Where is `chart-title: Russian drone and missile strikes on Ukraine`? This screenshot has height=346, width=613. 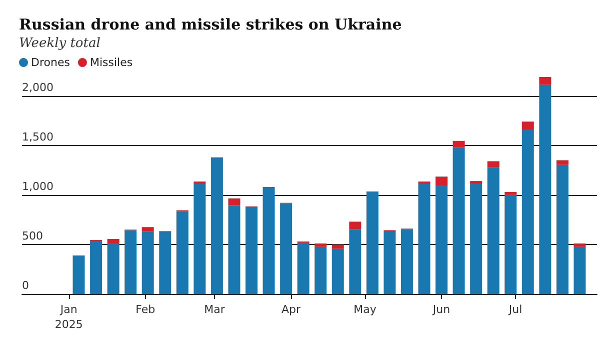
chart-title: Russian drone and missile strikes on Ukraine is located at coordinates (210, 25).